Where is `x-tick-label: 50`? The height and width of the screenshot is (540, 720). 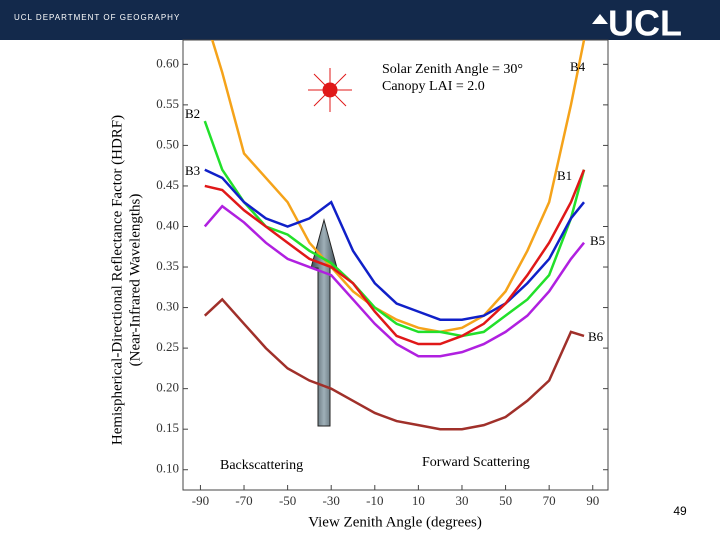
x-tick-label: 50 is located at coordinates (505, 500).